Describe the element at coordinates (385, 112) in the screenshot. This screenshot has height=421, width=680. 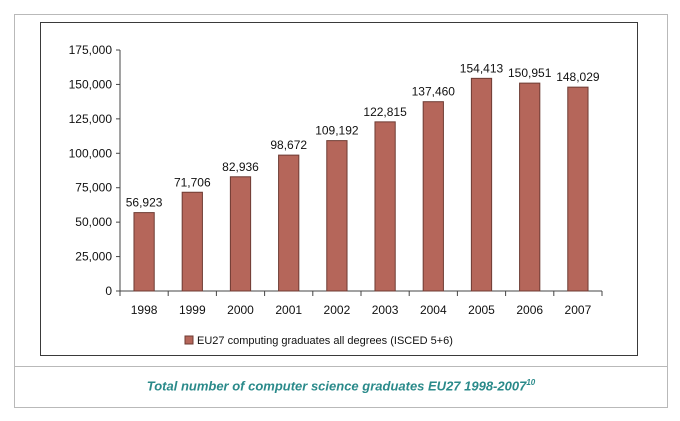
I see `bar-value-label: 122,815` at that location.